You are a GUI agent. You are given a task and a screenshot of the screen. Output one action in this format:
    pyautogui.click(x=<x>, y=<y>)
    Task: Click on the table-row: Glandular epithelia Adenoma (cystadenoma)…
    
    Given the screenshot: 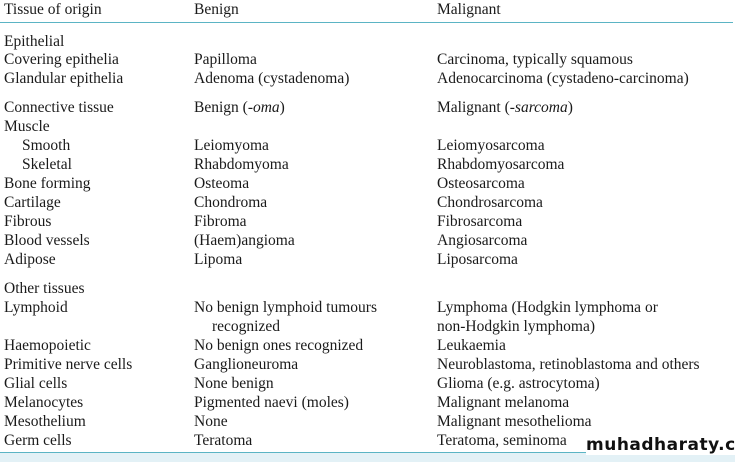 What is the action you would take?
    pyautogui.click(x=367, y=78)
    